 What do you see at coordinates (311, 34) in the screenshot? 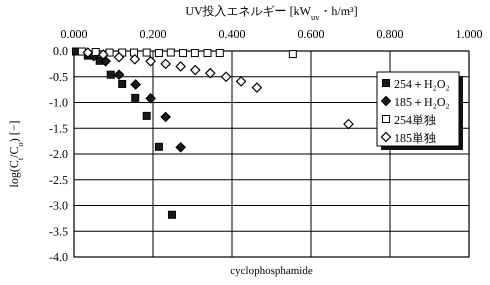
I see `x-tick-label: 0.600` at bounding box center [311, 34].